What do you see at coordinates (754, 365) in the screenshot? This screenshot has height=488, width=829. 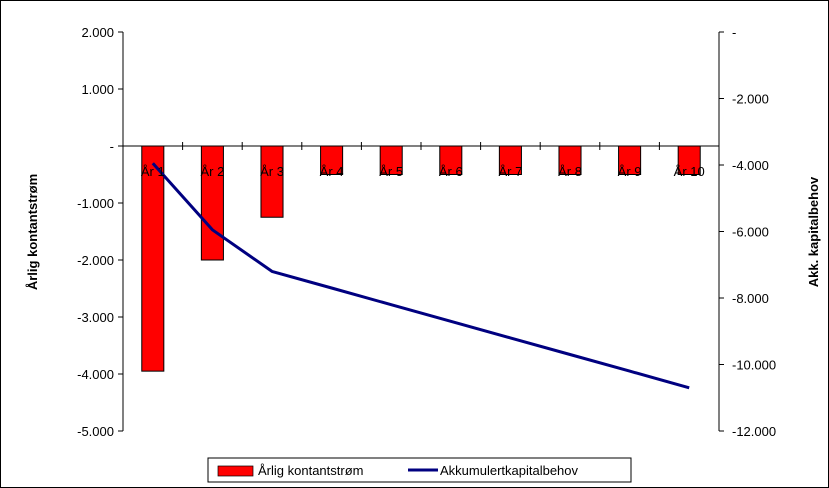 I see `y2-tick-label: -10.000` at bounding box center [754, 365].